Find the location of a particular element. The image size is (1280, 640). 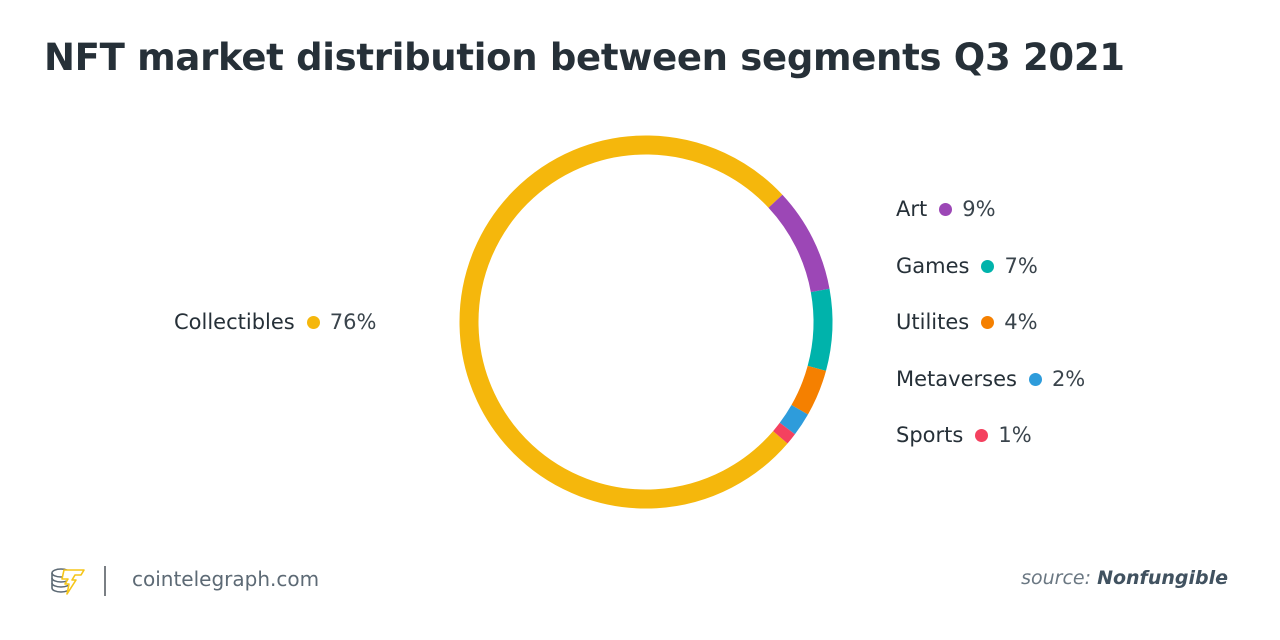

label-value: 4% is located at coordinates (1021, 322).